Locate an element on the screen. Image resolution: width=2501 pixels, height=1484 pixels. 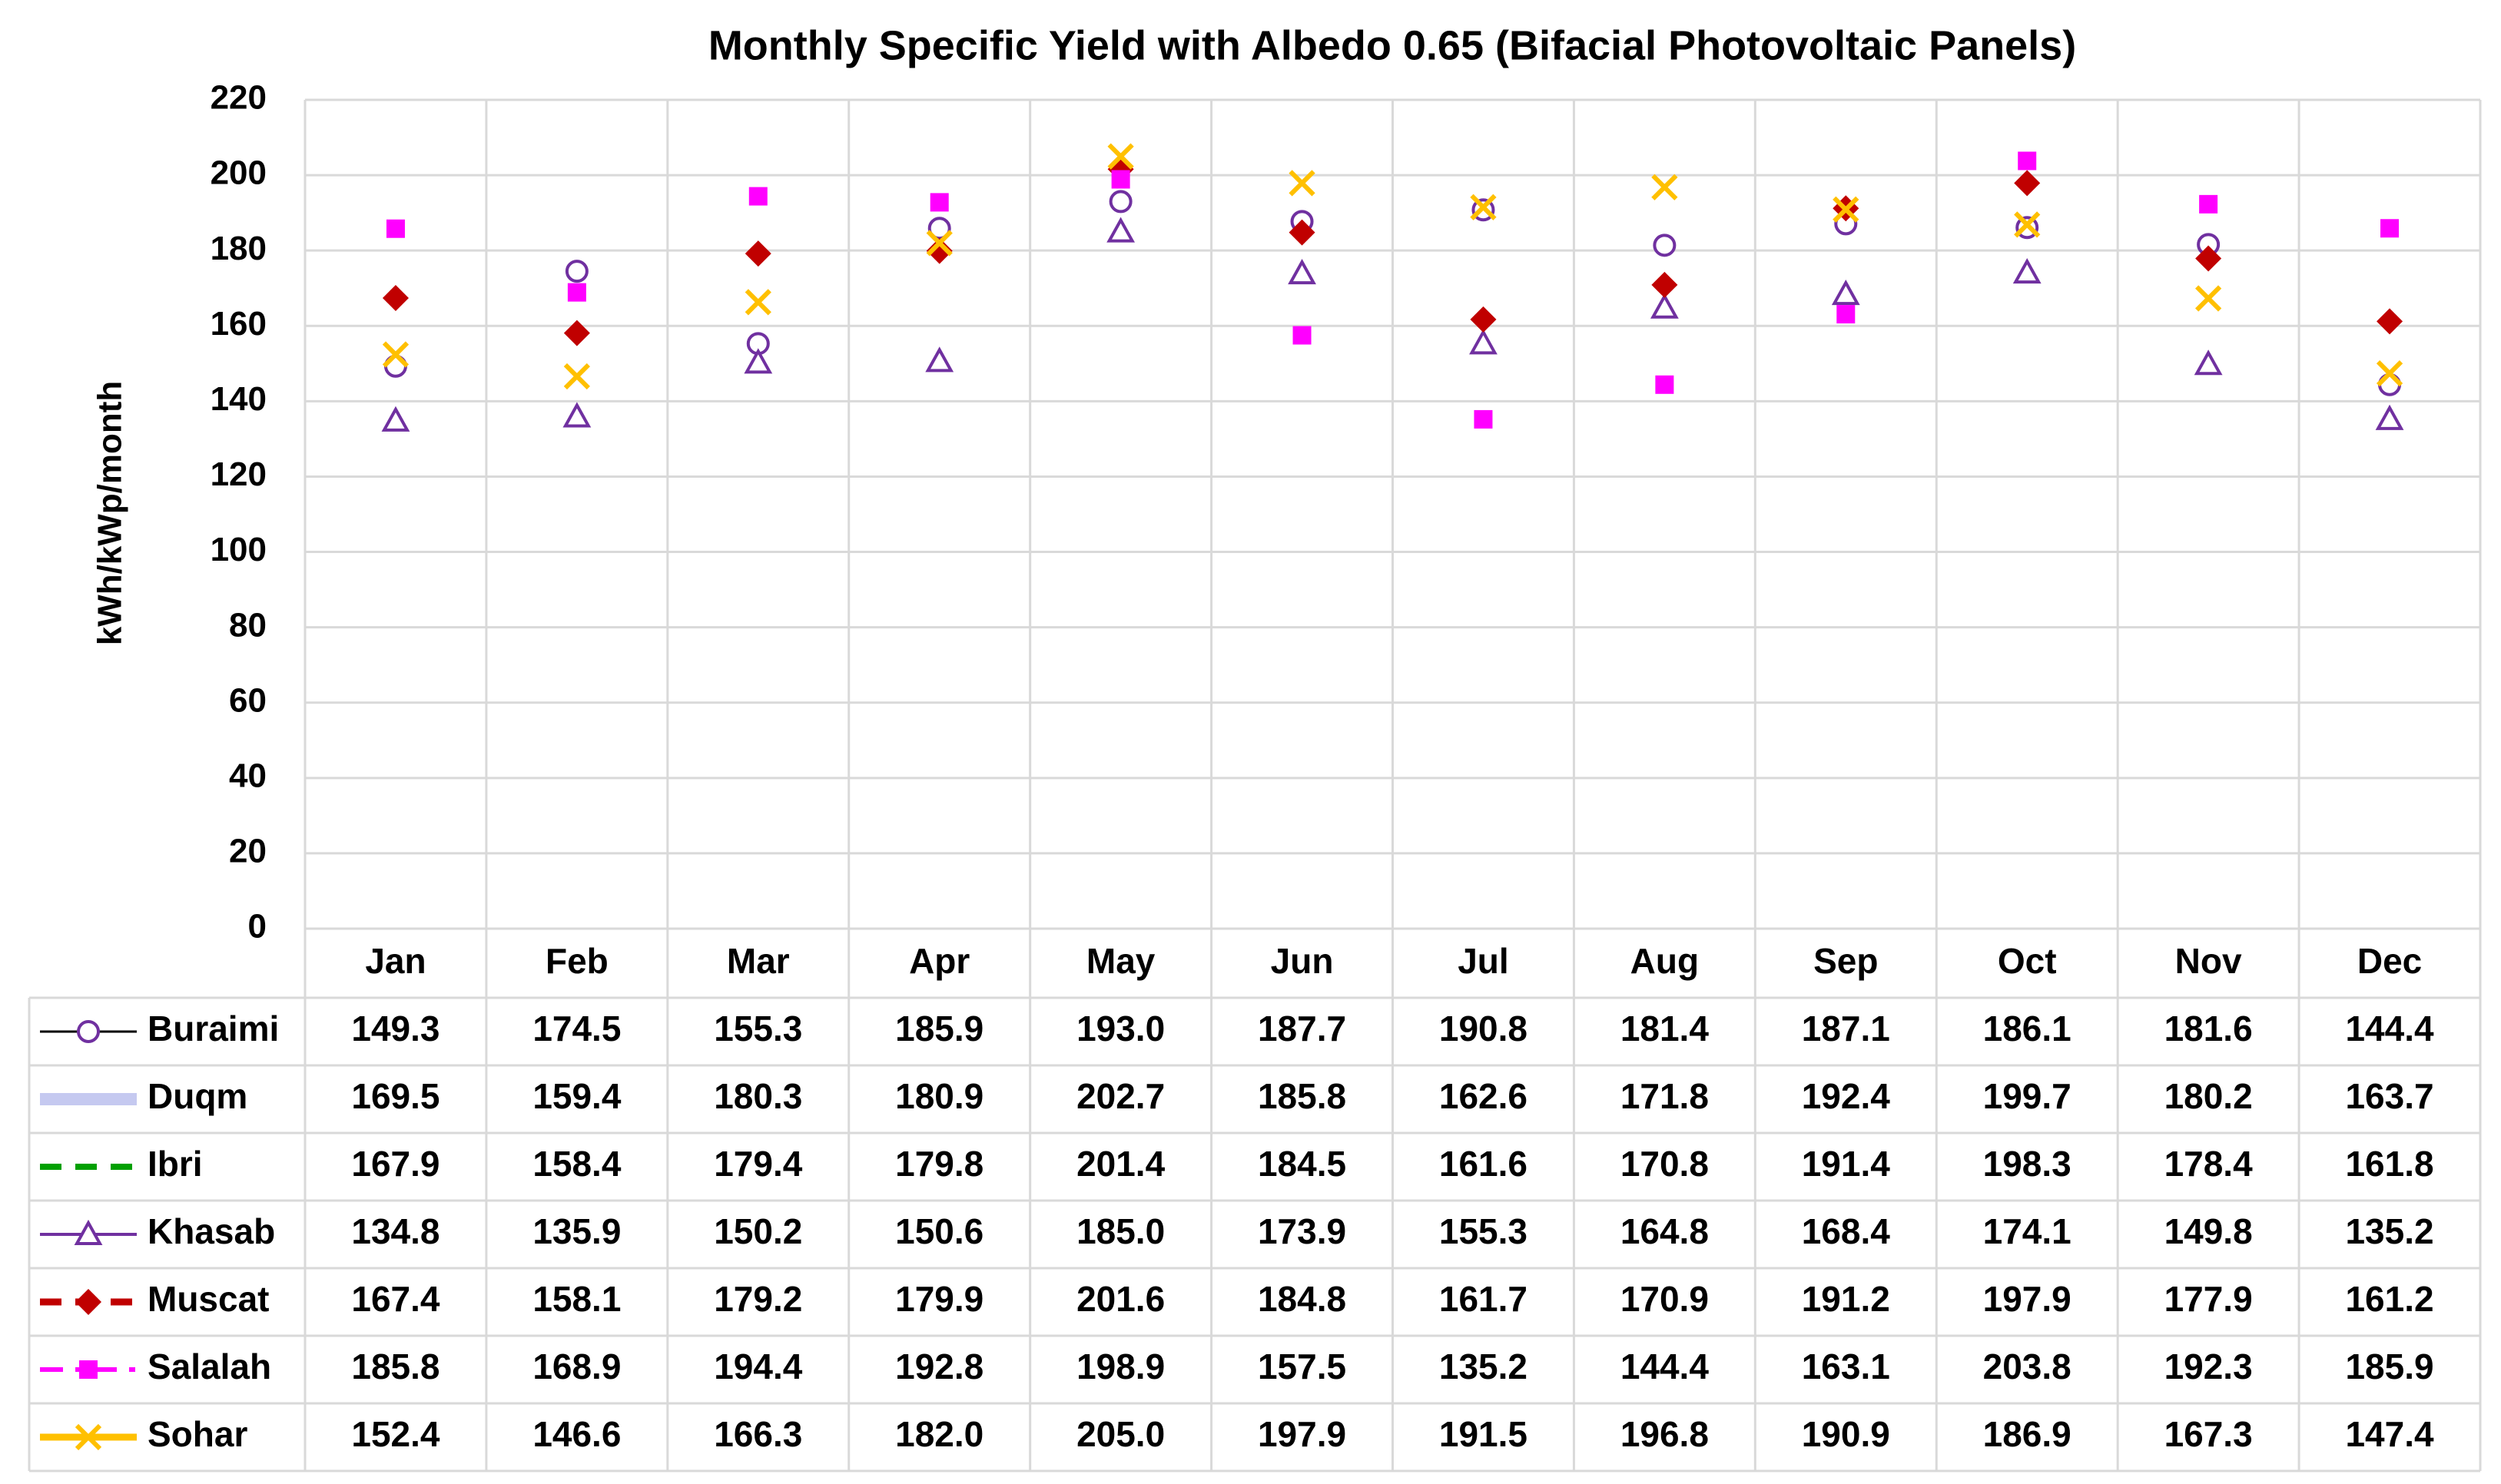
legend-label: Duqm is located at coordinates (197, 1096).